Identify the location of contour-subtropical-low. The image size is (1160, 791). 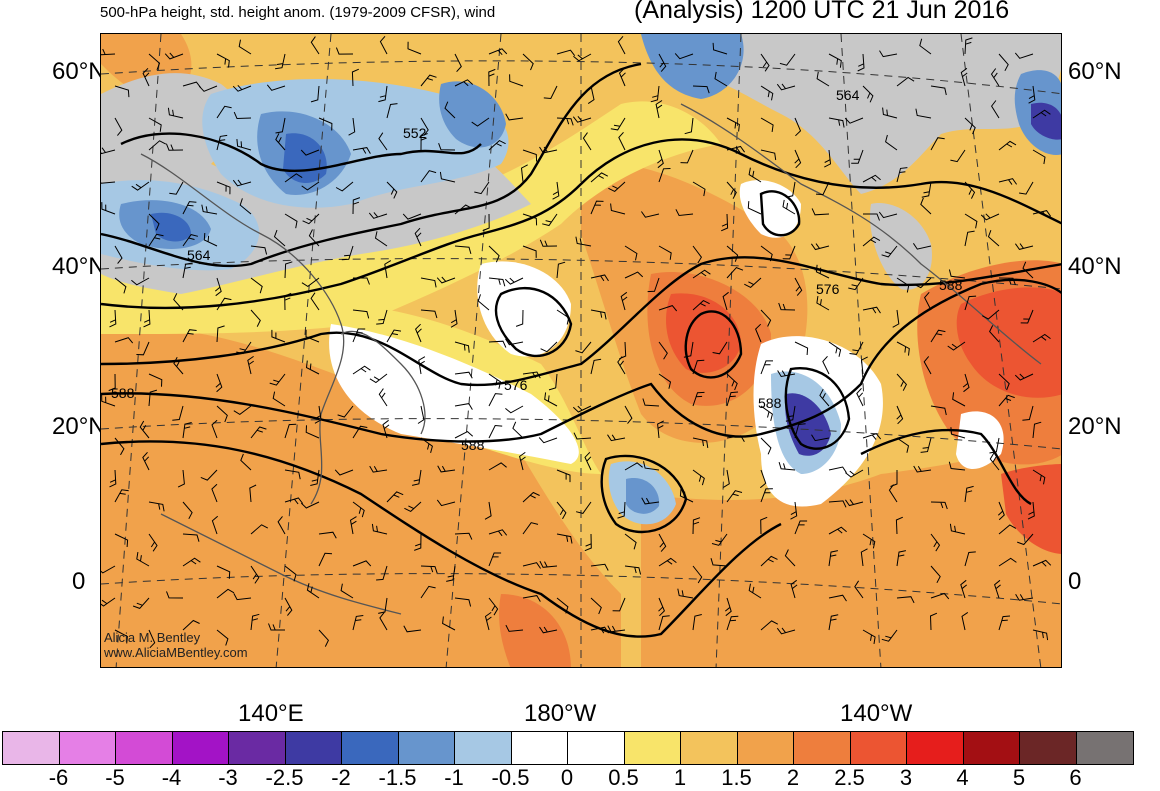
(817, 408).